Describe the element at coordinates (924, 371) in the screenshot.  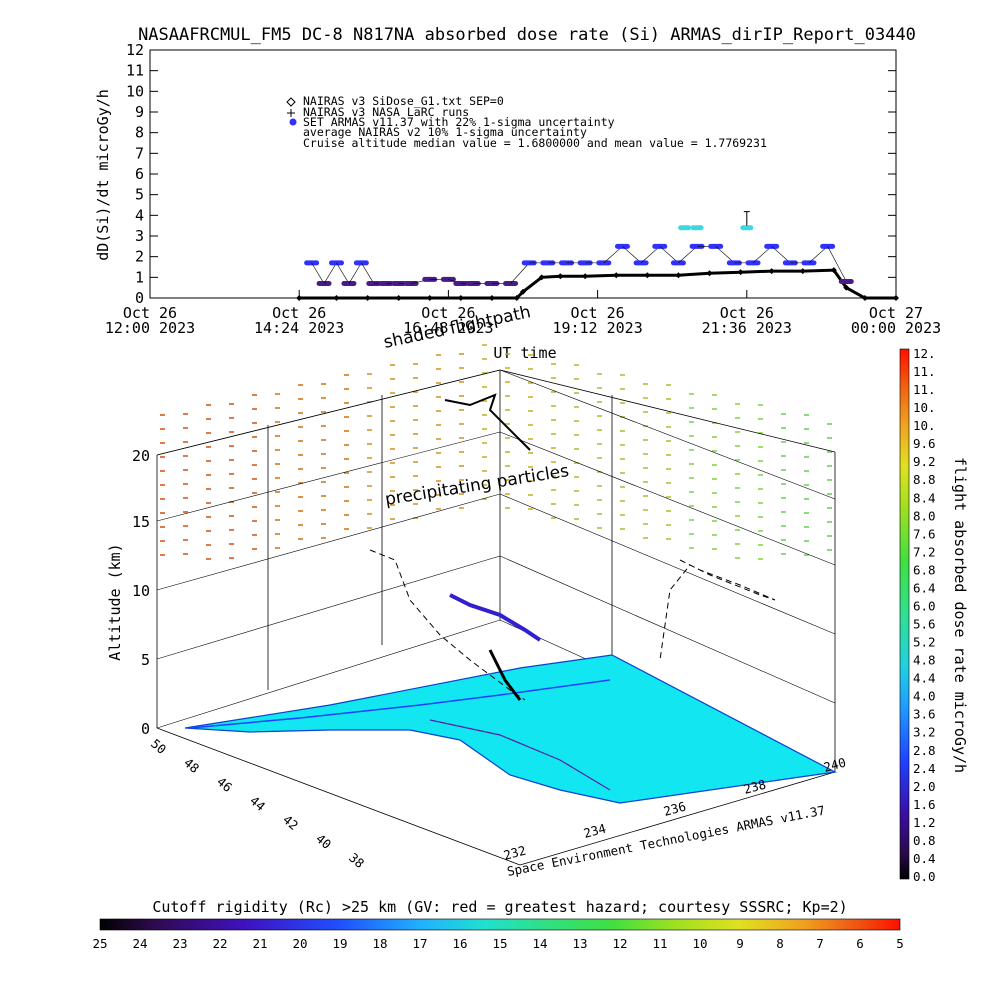
I see `dose-colorbar-tick: 11.` at that location.